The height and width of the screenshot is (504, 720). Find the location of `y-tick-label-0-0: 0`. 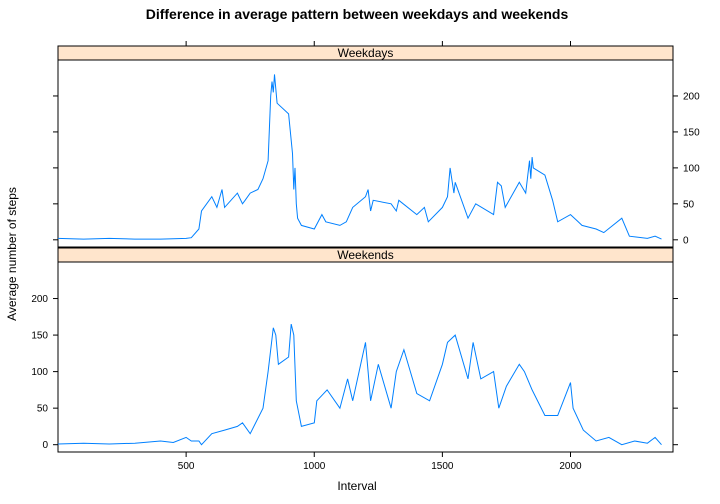

y-tick-label-0-0: 0 is located at coordinates (686, 240).